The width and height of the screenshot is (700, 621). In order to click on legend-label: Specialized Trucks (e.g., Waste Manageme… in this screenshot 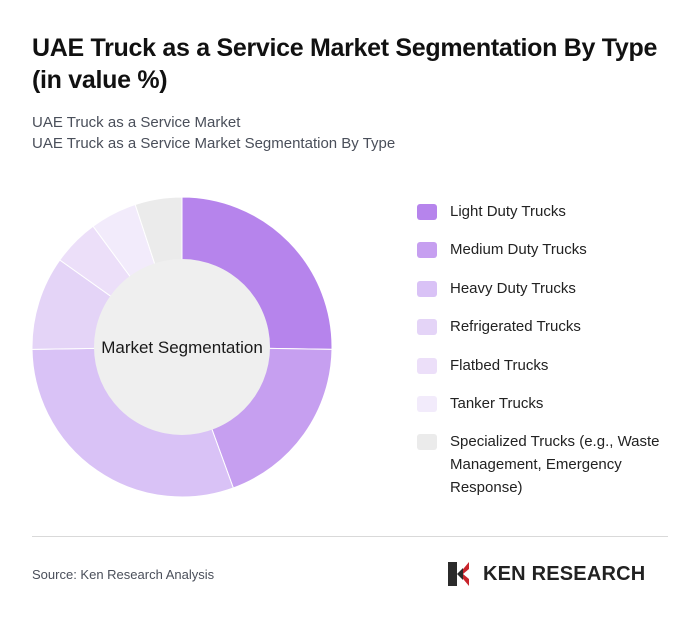, I will do `click(555, 464)`.